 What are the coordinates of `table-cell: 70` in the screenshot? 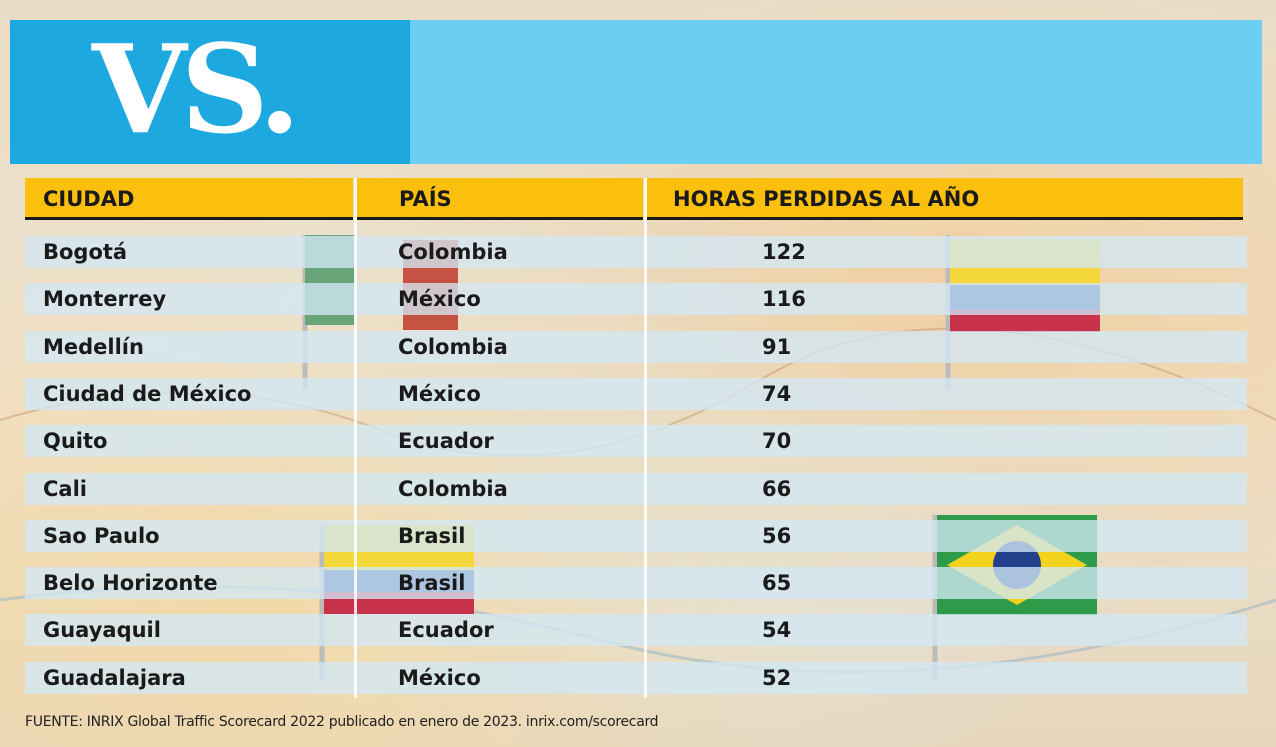 It's located at (777, 441).